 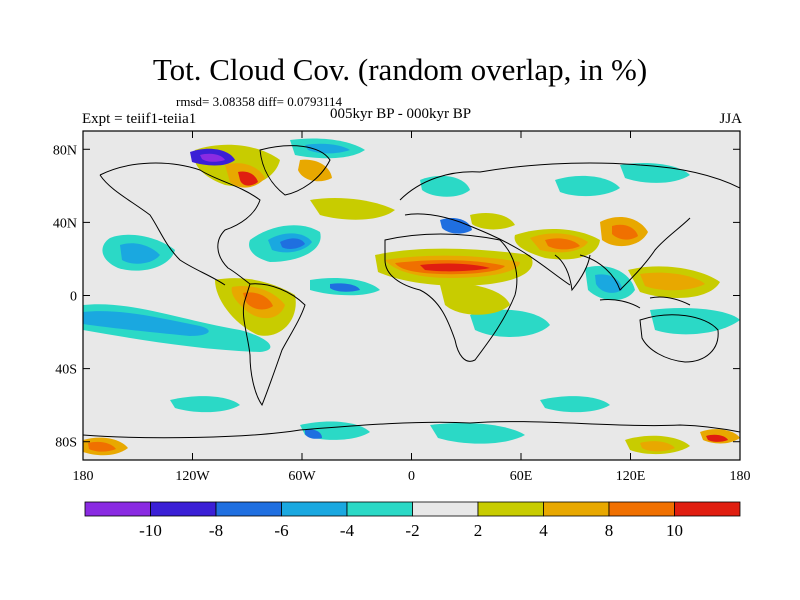 I want to click on y-tick-label: 80S, so click(x=66, y=443).